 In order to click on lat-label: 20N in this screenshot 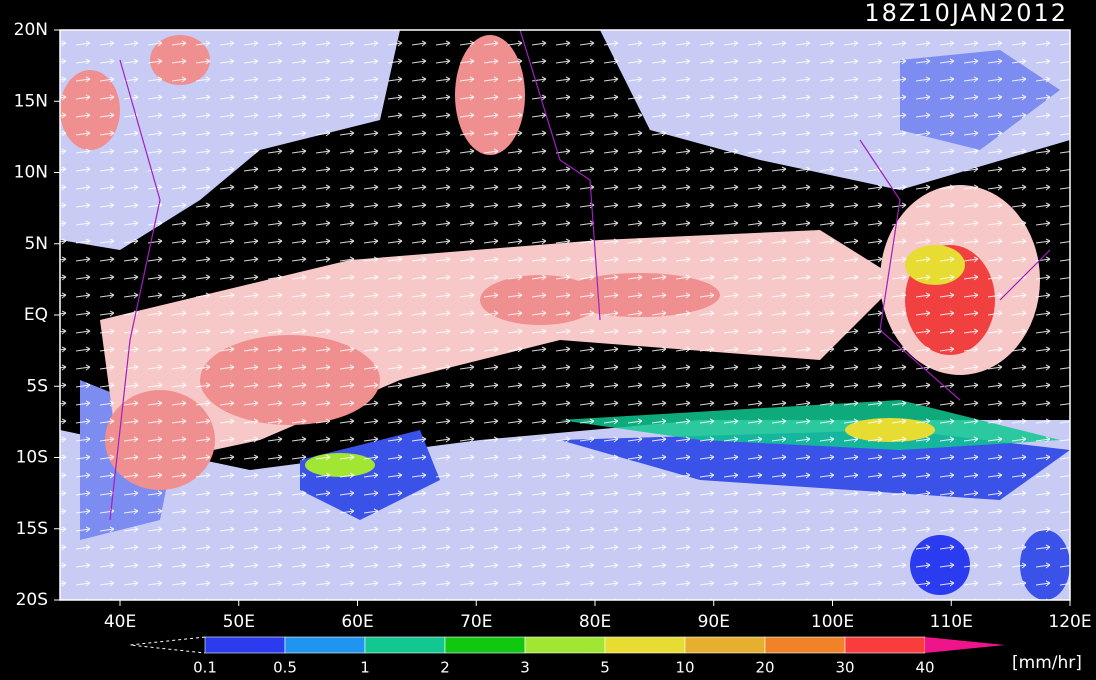, I will do `click(31, 30)`.